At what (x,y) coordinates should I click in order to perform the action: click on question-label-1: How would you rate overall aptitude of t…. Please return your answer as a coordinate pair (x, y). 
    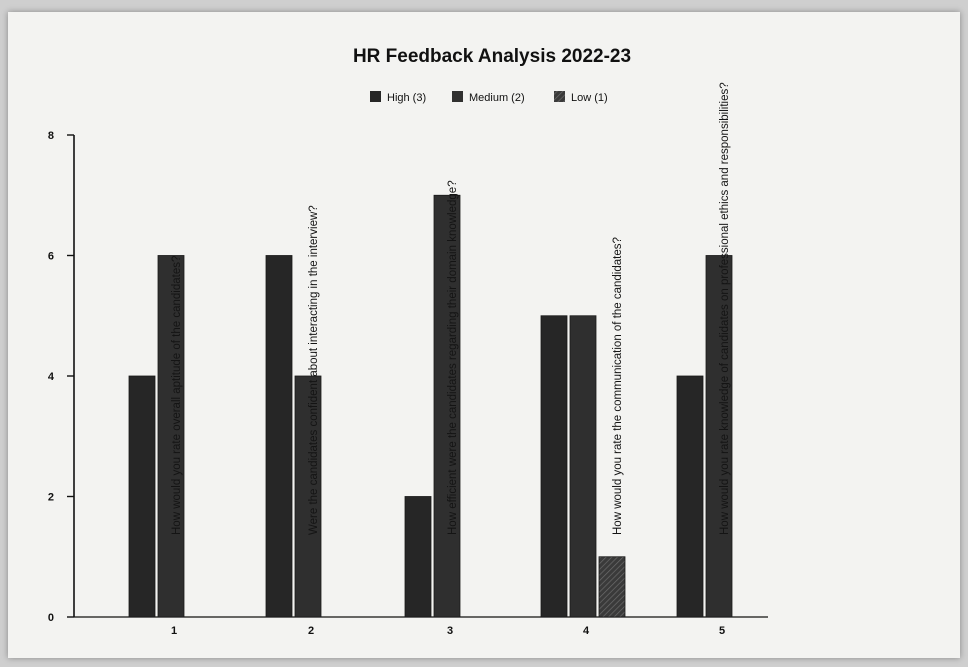
    Looking at the image, I should click on (177, 395).